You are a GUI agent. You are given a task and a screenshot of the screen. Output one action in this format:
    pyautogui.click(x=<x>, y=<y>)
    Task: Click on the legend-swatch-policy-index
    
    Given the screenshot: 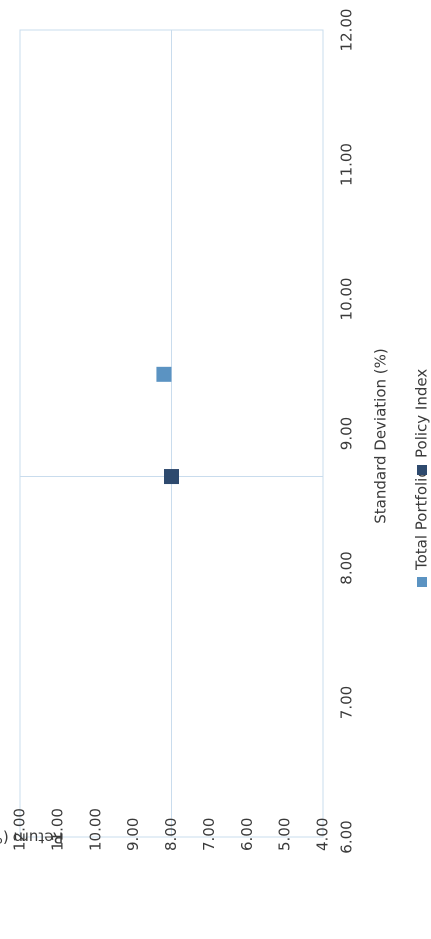 What is the action you would take?
    pyautogui.click(x=422, y=470)
    